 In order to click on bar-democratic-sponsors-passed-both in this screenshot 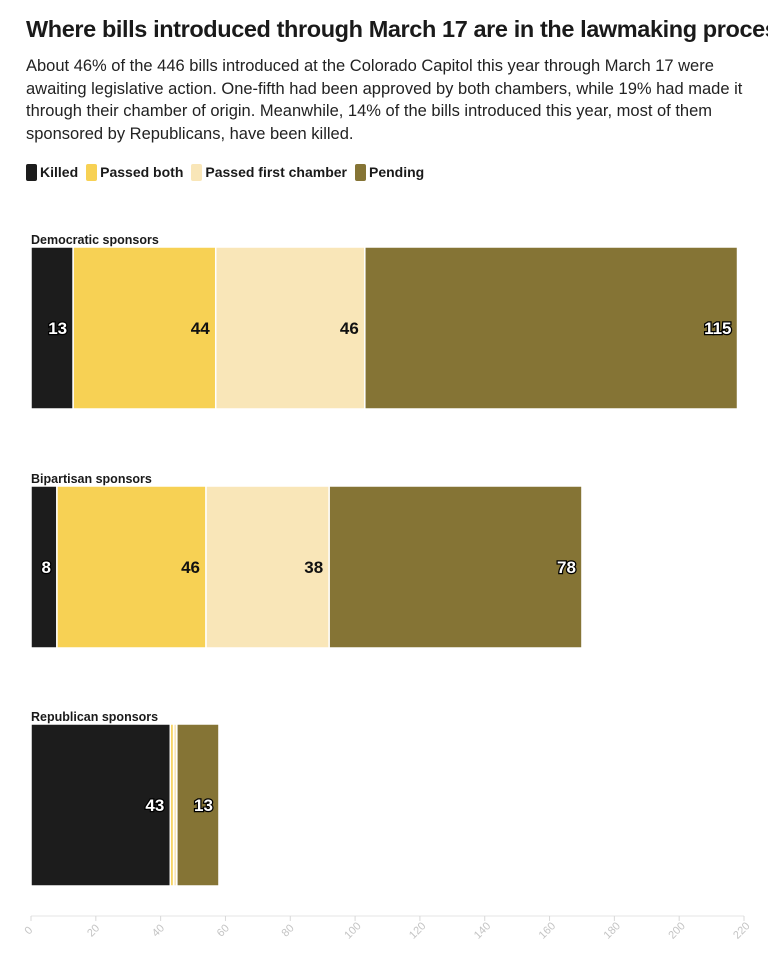, I will do `click(144, 328)`.